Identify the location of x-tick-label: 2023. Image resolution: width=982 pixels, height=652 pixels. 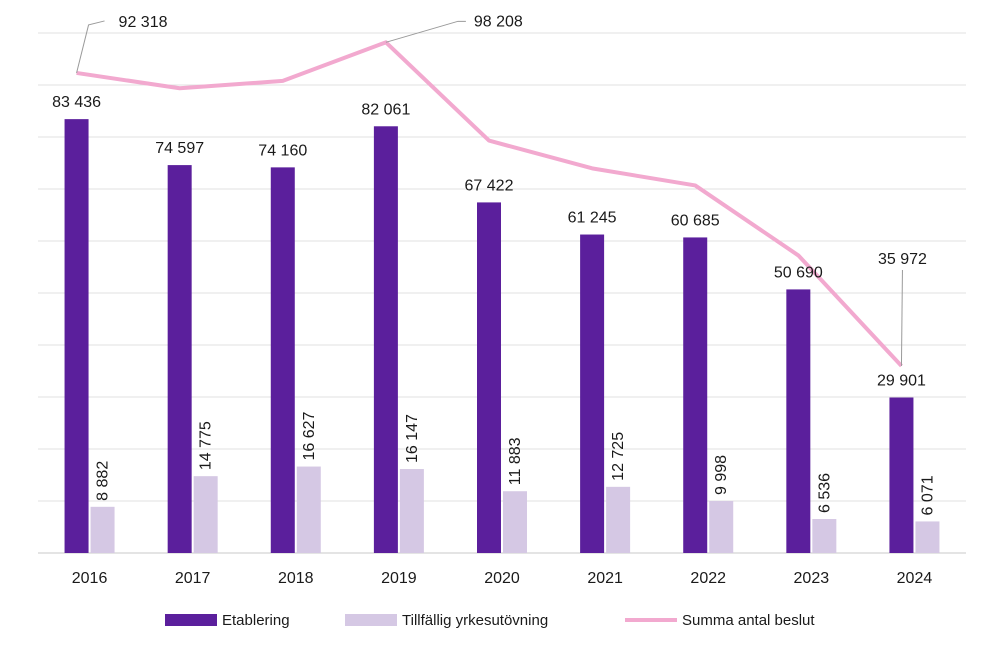
(812, 578).